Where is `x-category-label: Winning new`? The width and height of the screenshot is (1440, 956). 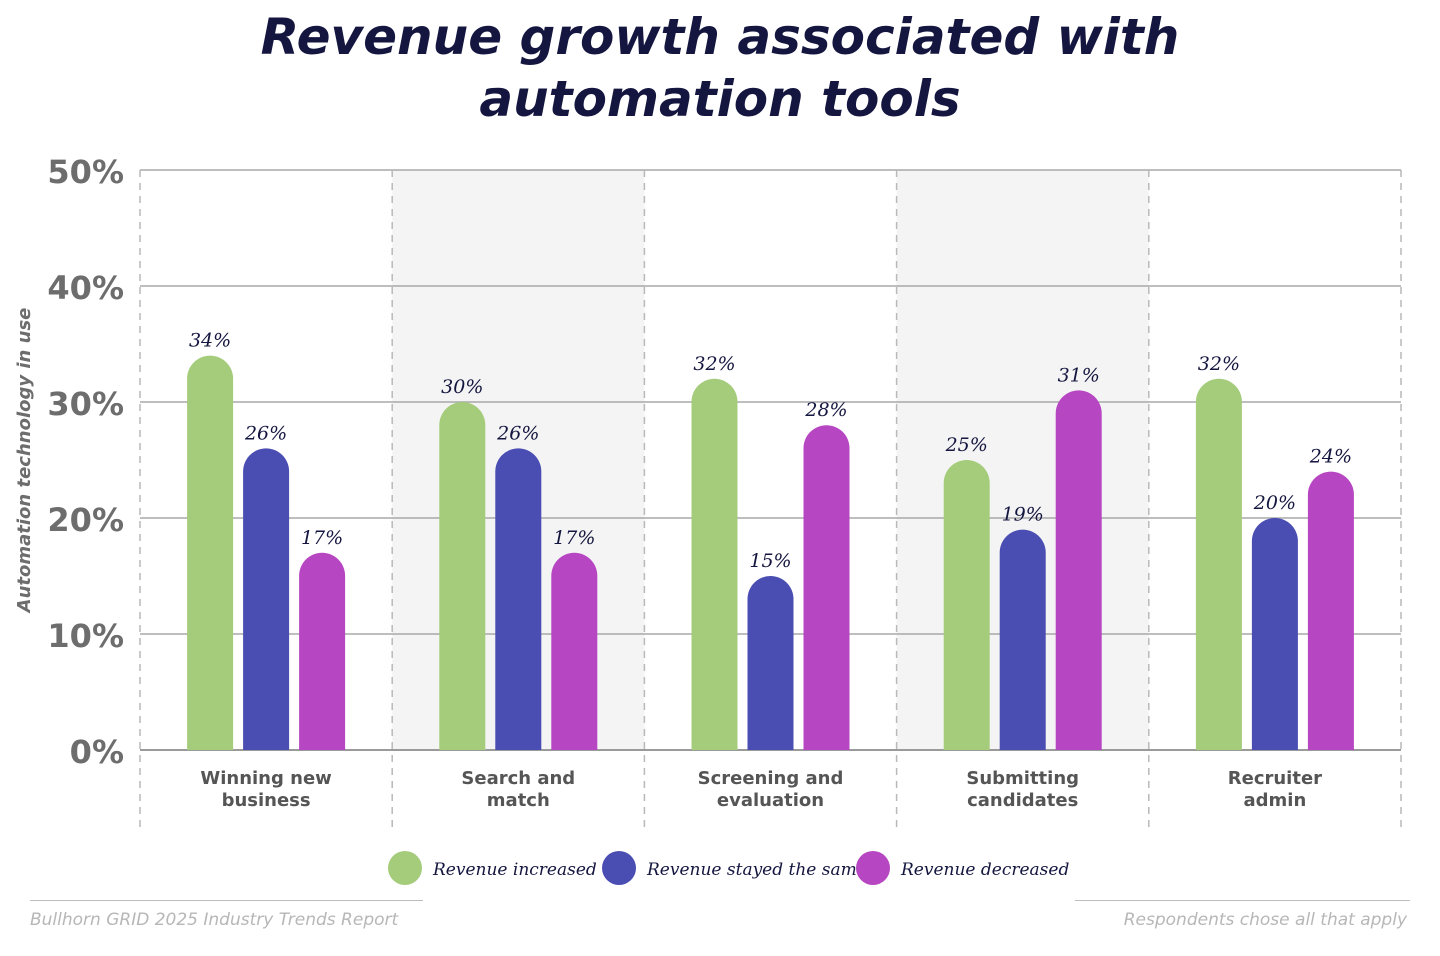 x-category-label: Winning new is located at coordinates (265, 778).